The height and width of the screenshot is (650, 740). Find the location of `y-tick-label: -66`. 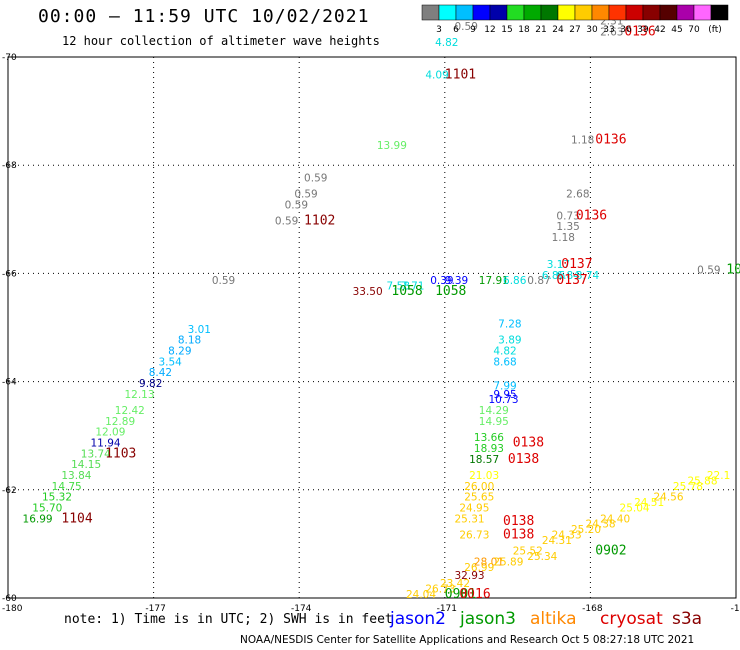

y-tick-label: -66 is located at coordinates (9, 274).